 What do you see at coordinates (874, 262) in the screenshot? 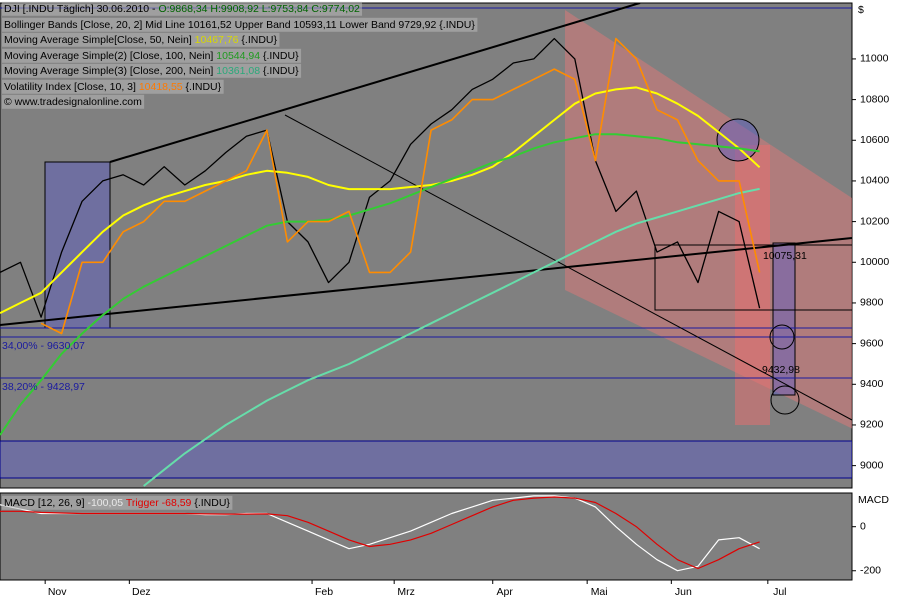
I see `y-tick-label: 10000` at bounding box center [874, 262].